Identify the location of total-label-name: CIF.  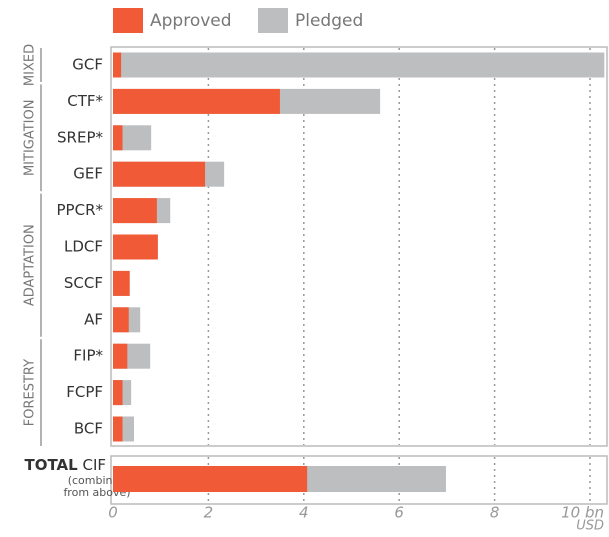
(94, 465).